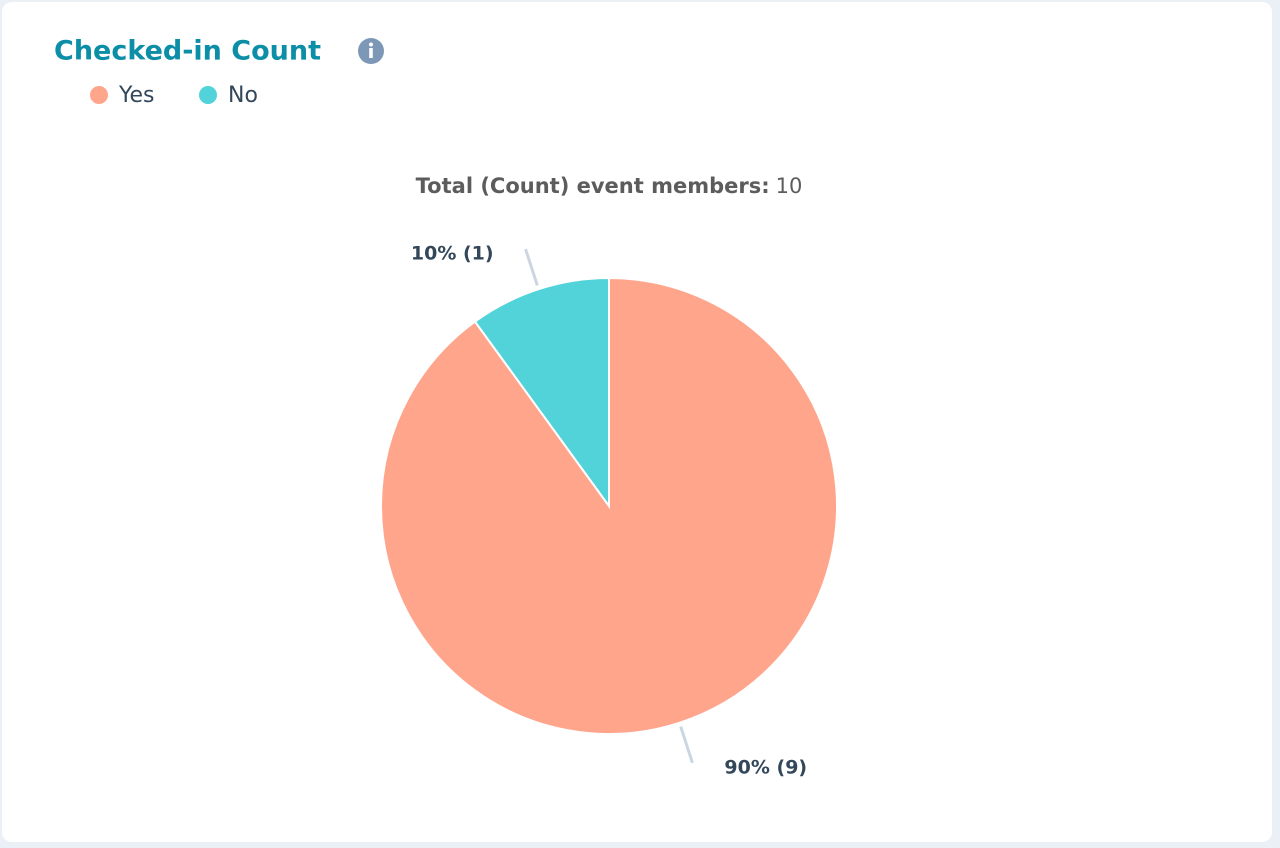 The image size is (1280, 848). What do you see at coordinates (371, 44) in the screenshot?
I see `info-dot` at bounding box center [371, 44].